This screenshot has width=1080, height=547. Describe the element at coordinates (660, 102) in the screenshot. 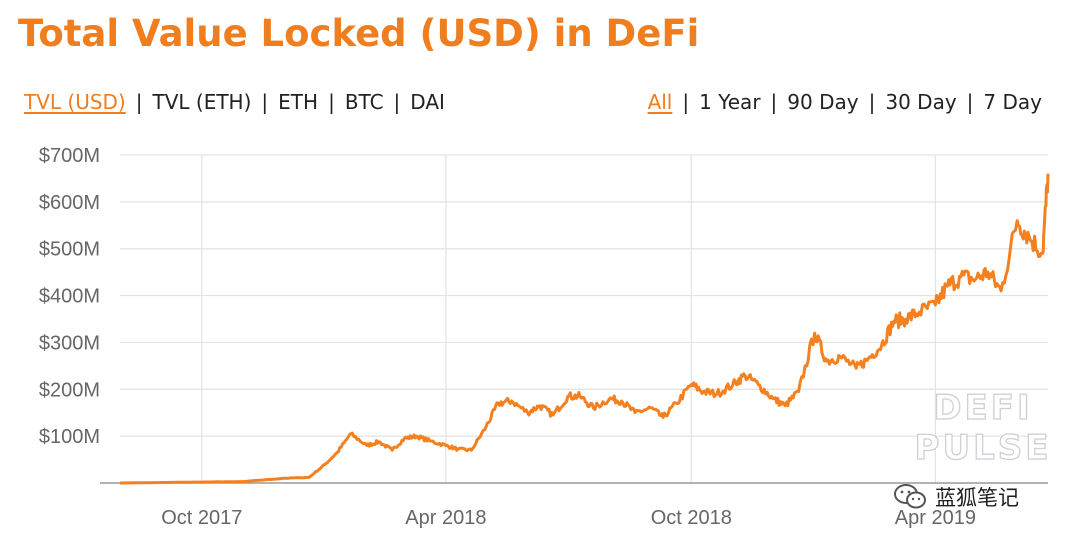

I see `range-option-all: All` at that location.